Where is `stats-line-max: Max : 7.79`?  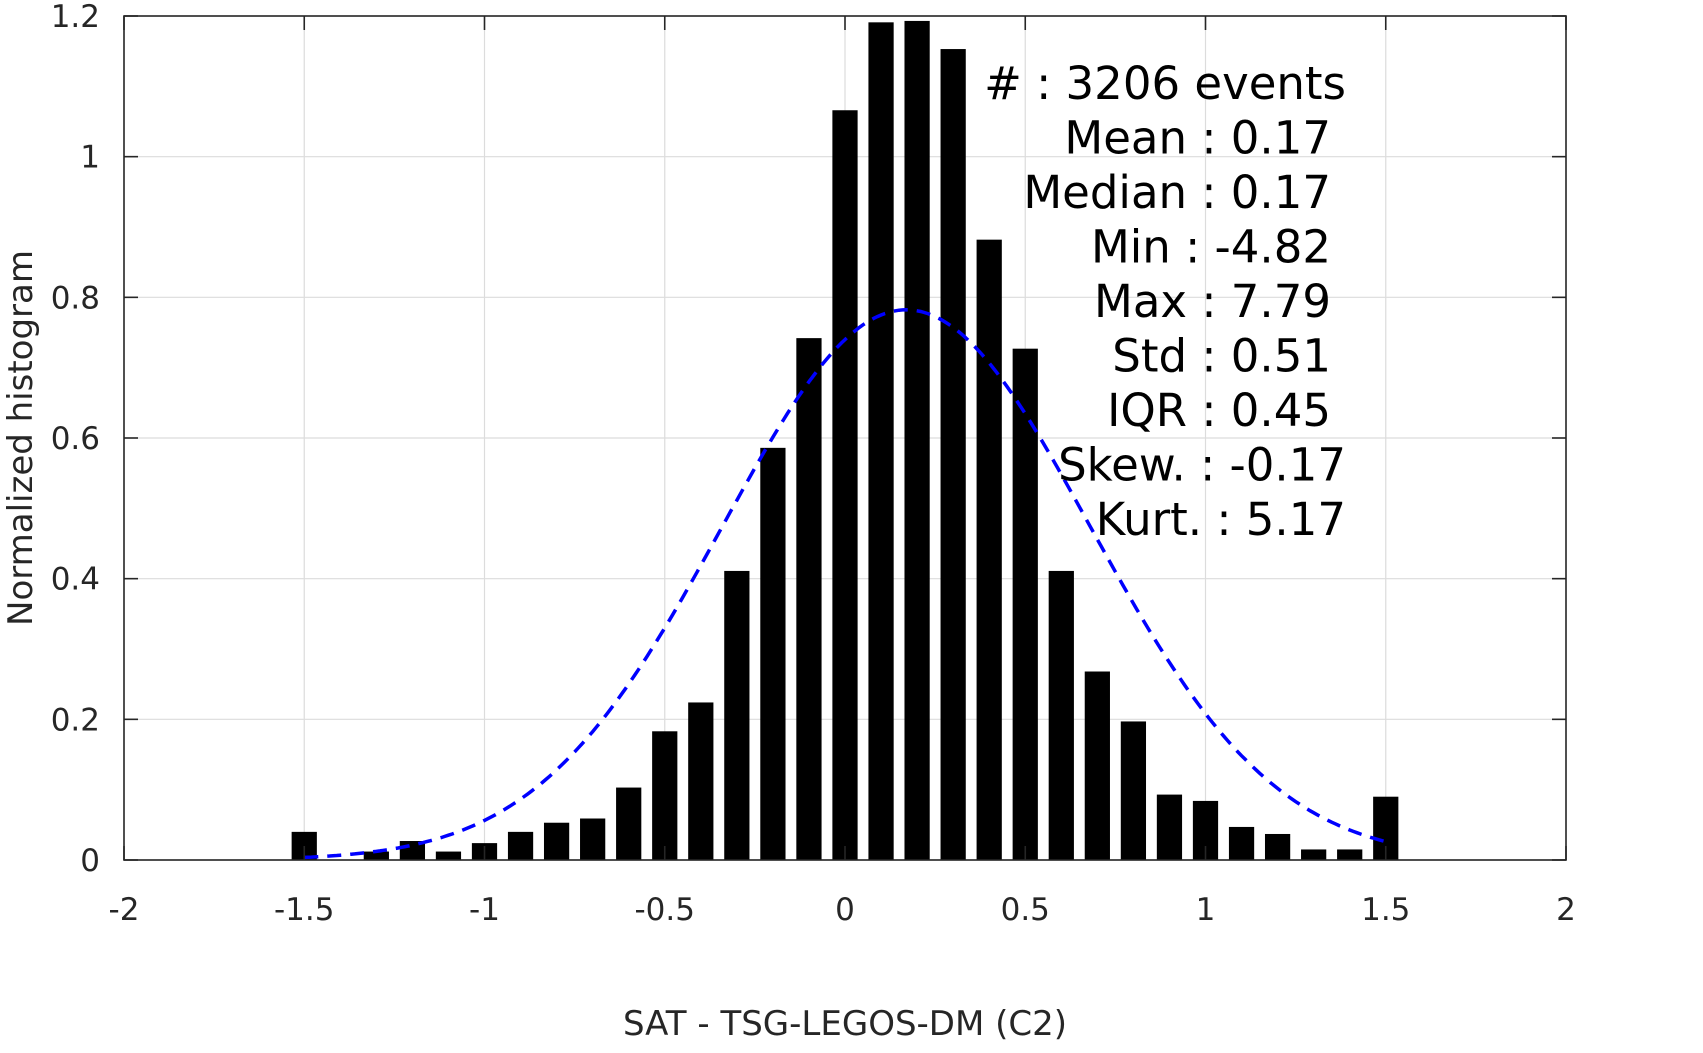
stats-line-max: Max : 7.79 is located at coordinates (1212, 301).